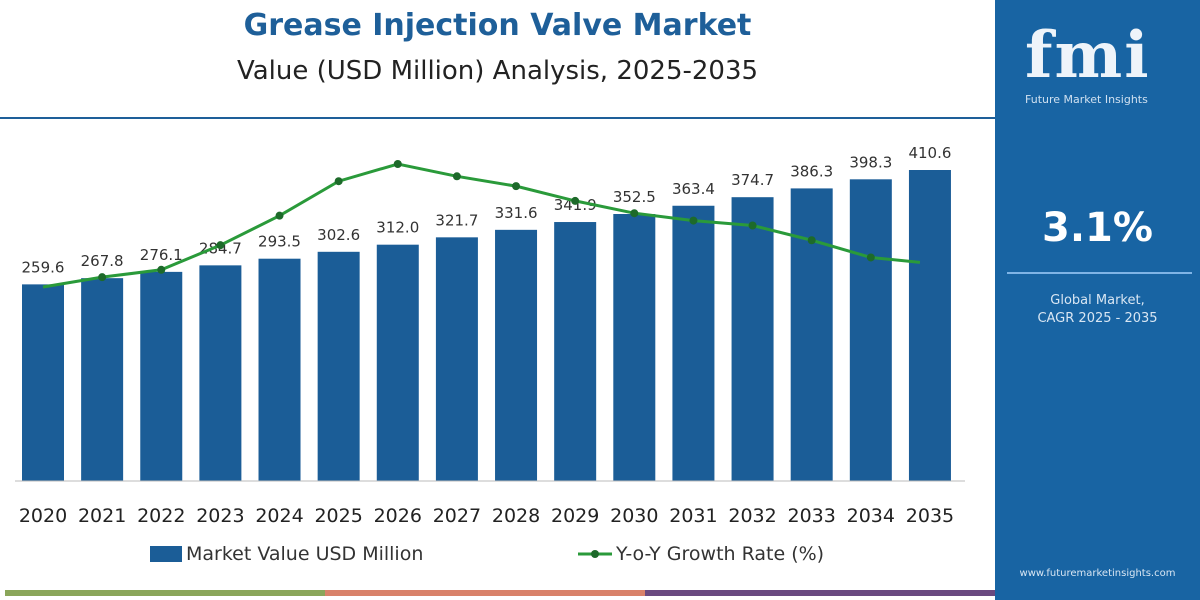  What do you see at coordinates (279, 516) in the screenshot?
I see `x-tick-label: 2024` at bounding box center [279, 516].